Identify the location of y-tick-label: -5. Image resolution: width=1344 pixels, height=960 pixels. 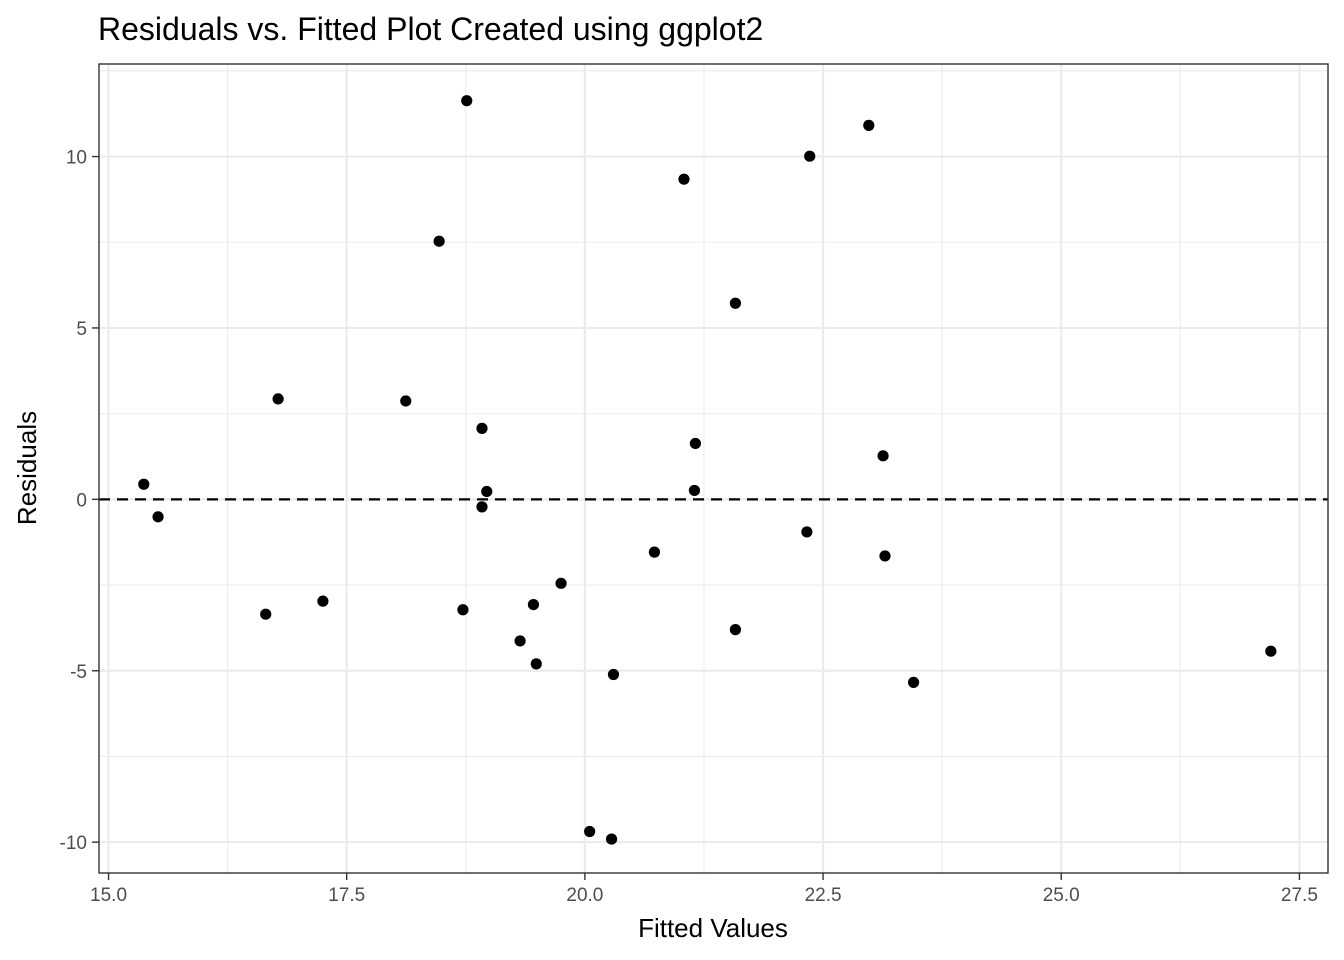
(78, 672).